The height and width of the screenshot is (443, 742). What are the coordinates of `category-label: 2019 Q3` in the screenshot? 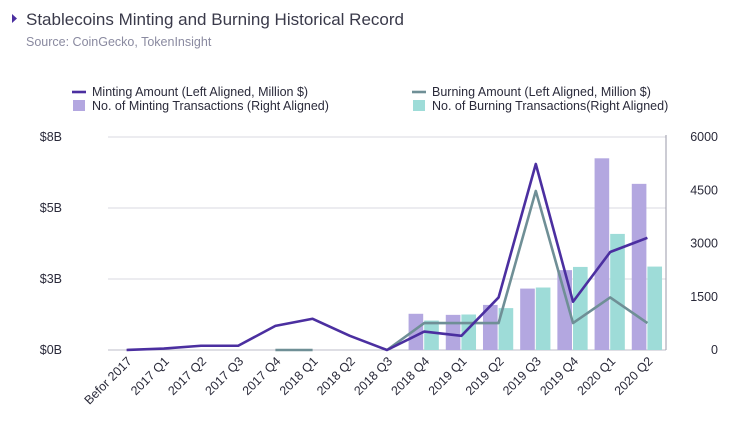 It's located at (522, 376).